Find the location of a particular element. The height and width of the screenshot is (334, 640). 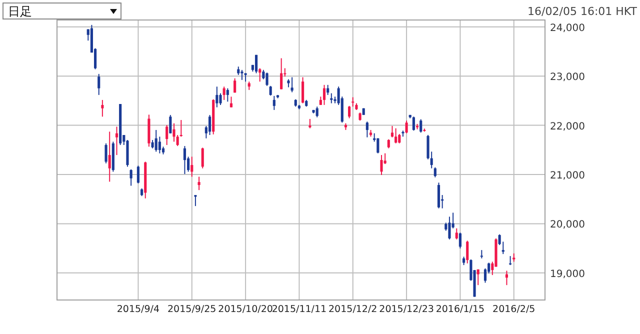

x-tick-label: 2016/2/5 is located at coordinates (514, 309).